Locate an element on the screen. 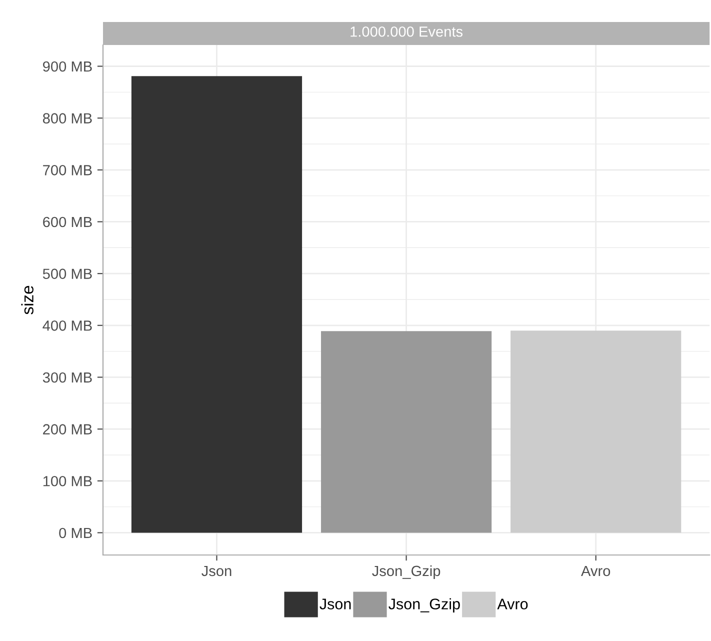 This screenshot has width=711, height=641. y-tick-label: 600 MB is located at coordinates (67, 222).